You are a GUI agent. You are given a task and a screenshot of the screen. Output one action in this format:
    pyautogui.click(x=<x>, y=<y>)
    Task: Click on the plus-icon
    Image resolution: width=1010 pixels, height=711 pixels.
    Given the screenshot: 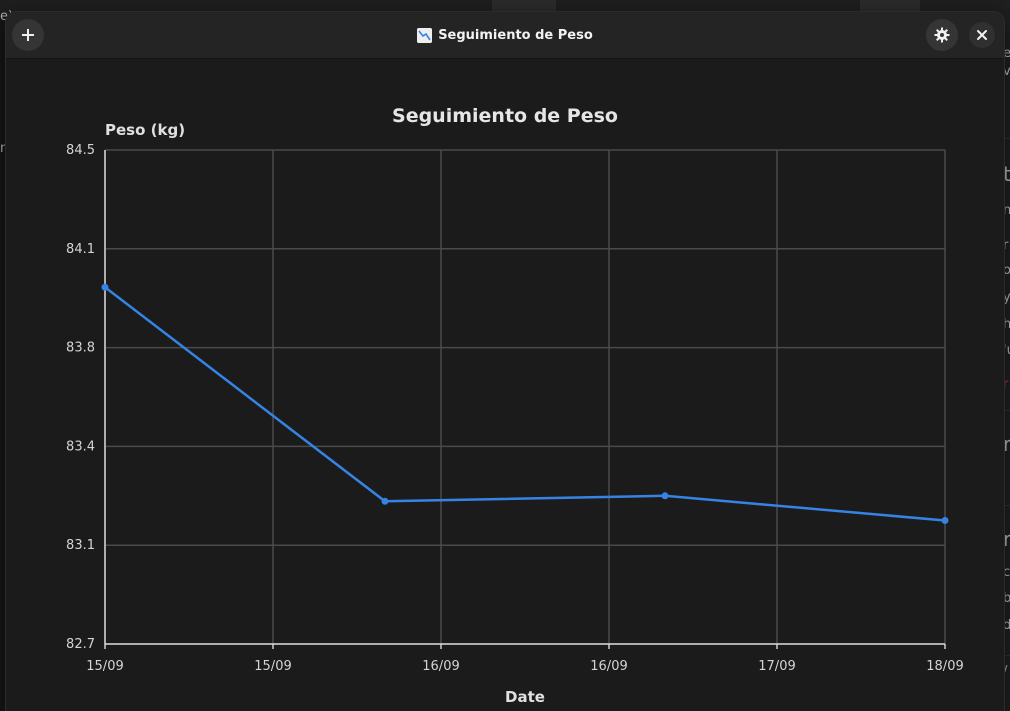 What is the action you would take?
    pyautogui.click(x=28, y=35)
    